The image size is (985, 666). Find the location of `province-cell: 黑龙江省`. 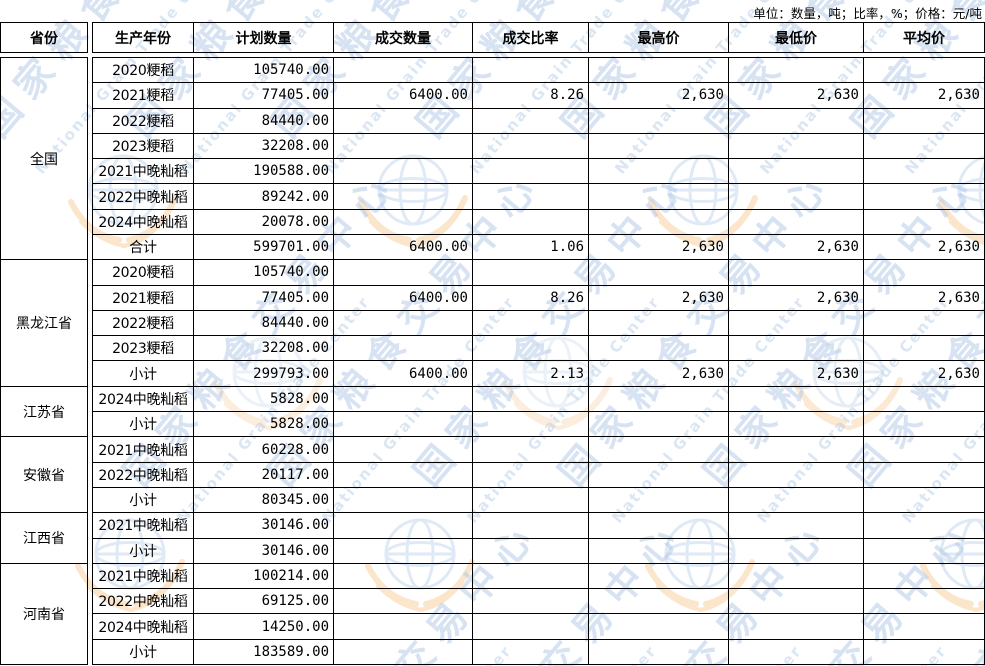

province-cell: 黑龙江省 is located at coordinates (44, 323).